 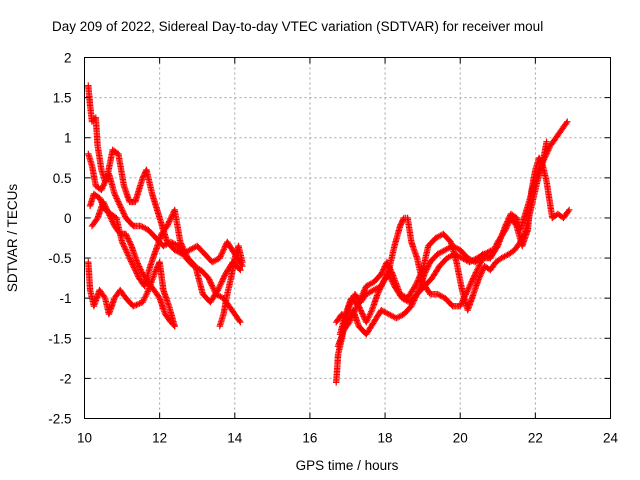 I want to click on x-tick-labels: 10 12 14 16 18 20 22 24, so click(x=348, y=438).